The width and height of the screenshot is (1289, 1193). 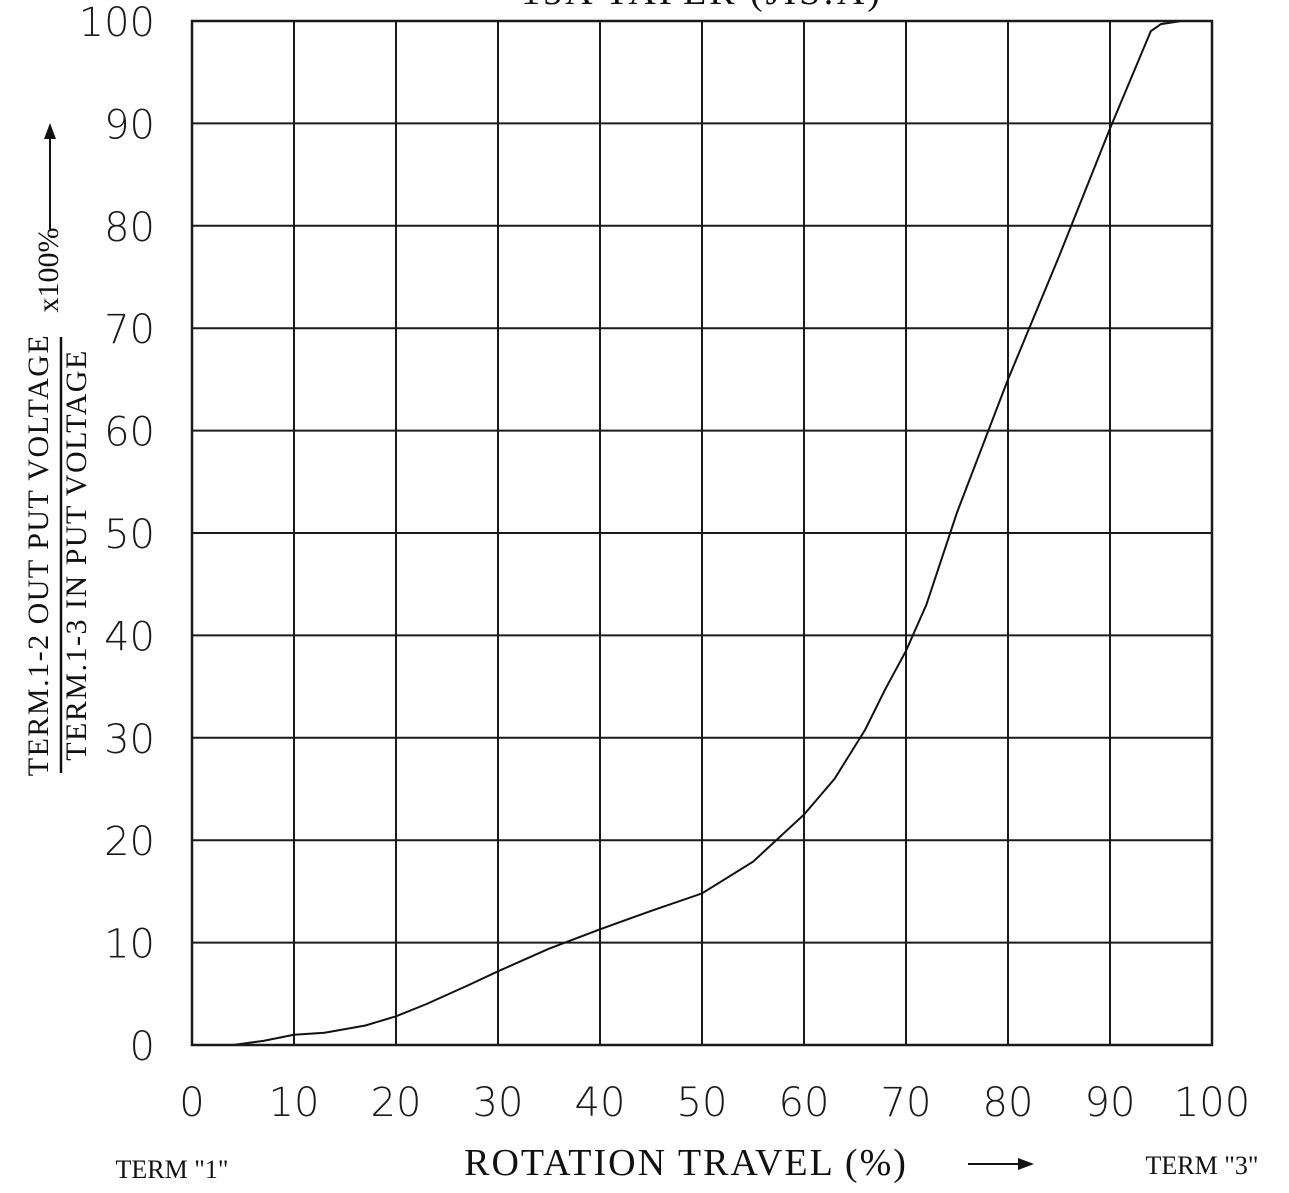 I want to click on y-tick-label: 40, so click(x=129, y=637).